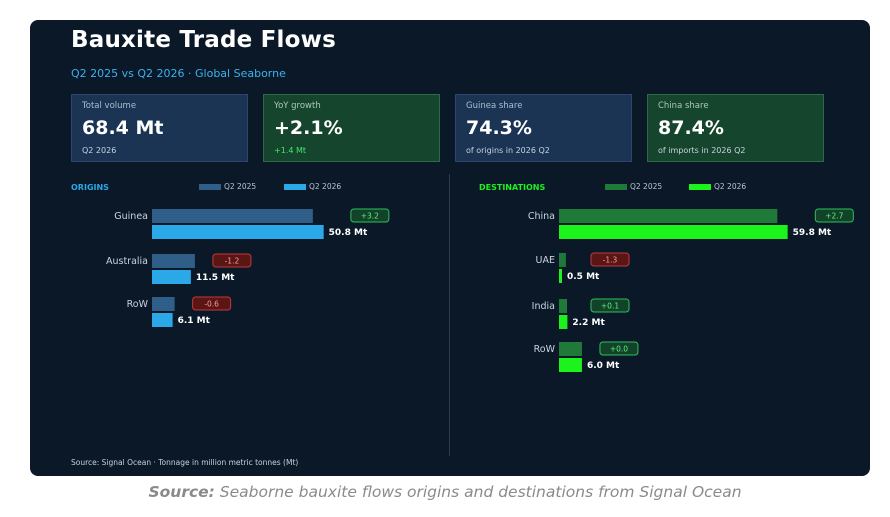  What do you see at coordinates (194, 321) in the screenshot?
I see `origins-value-label: 6.1 Mt` at bounding box center [194, 321].